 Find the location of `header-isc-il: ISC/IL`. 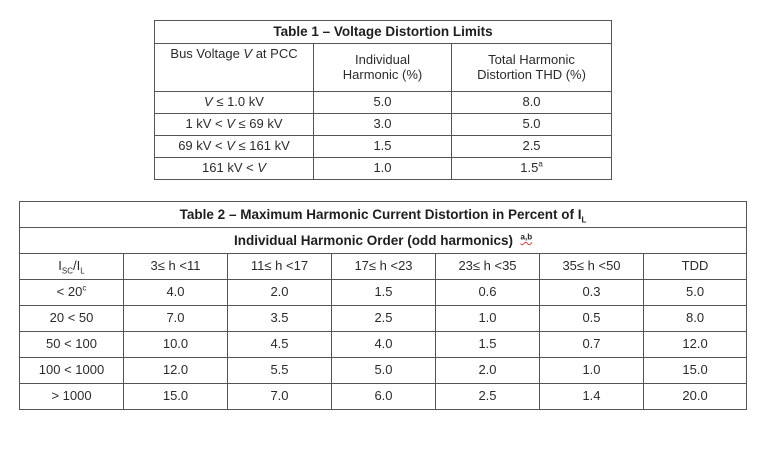

header-isc-il: ISC/IL is located at coordinates (71, 266).